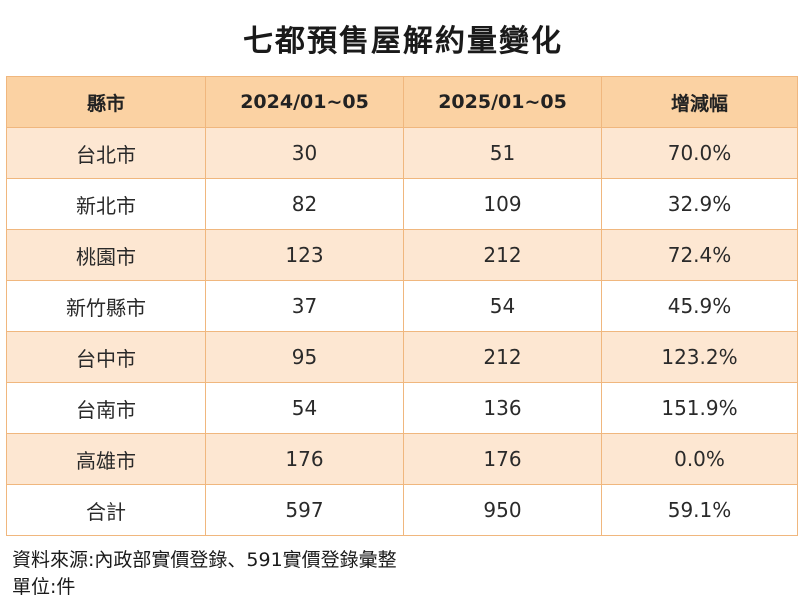 The image size is (806, 609). I want to click on cell-change: 0.0%, so click(699, 459).